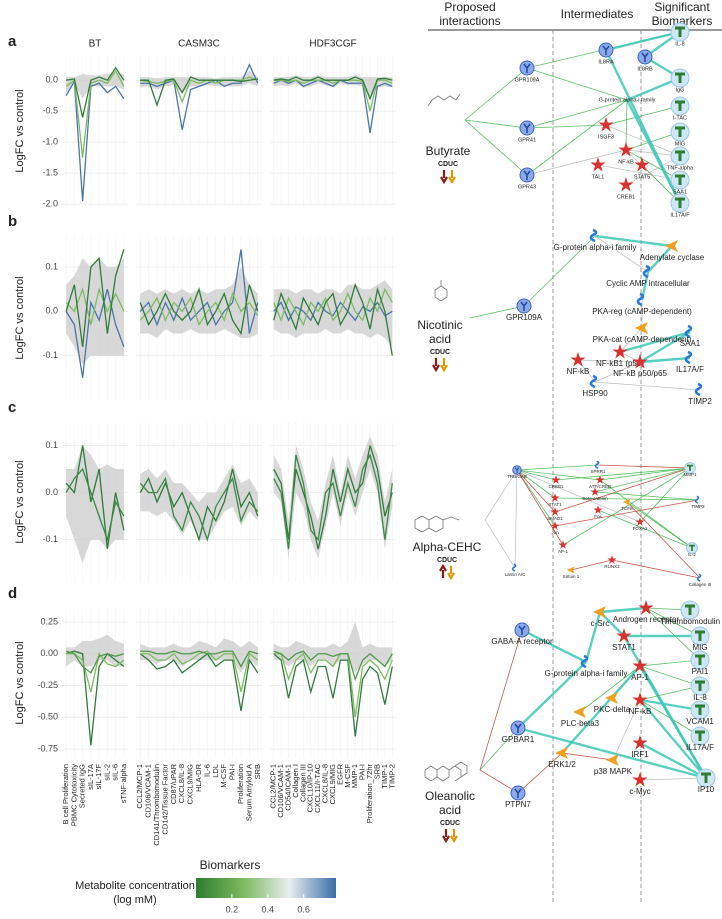 This screenshot has height=919, width=722. I want to click on node-label: TRB/GAB, so click(517, 476).